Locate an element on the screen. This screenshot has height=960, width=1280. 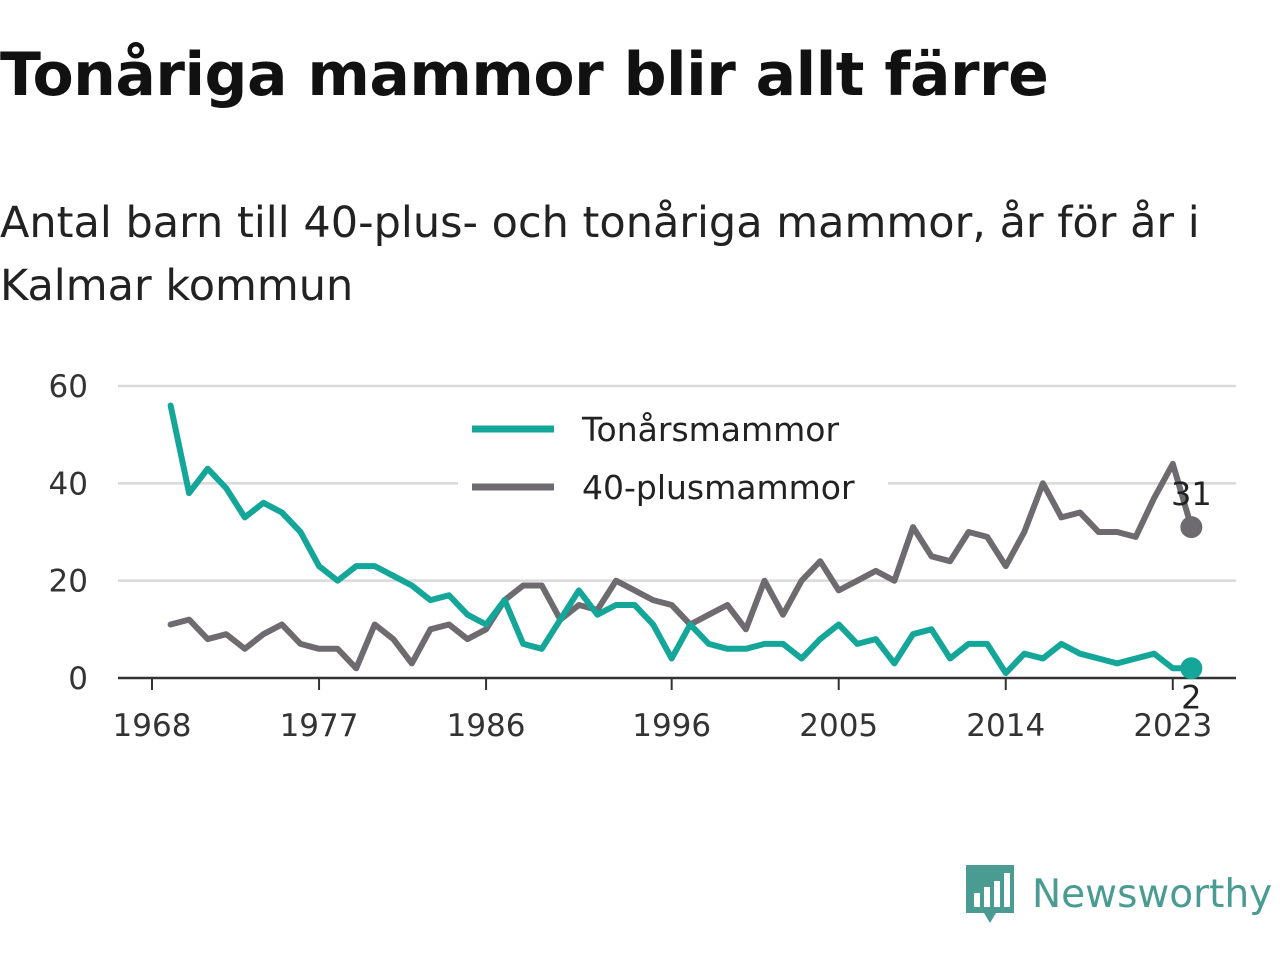
endpoint-markers: 2 31 is located at coordinates (1191, 595).